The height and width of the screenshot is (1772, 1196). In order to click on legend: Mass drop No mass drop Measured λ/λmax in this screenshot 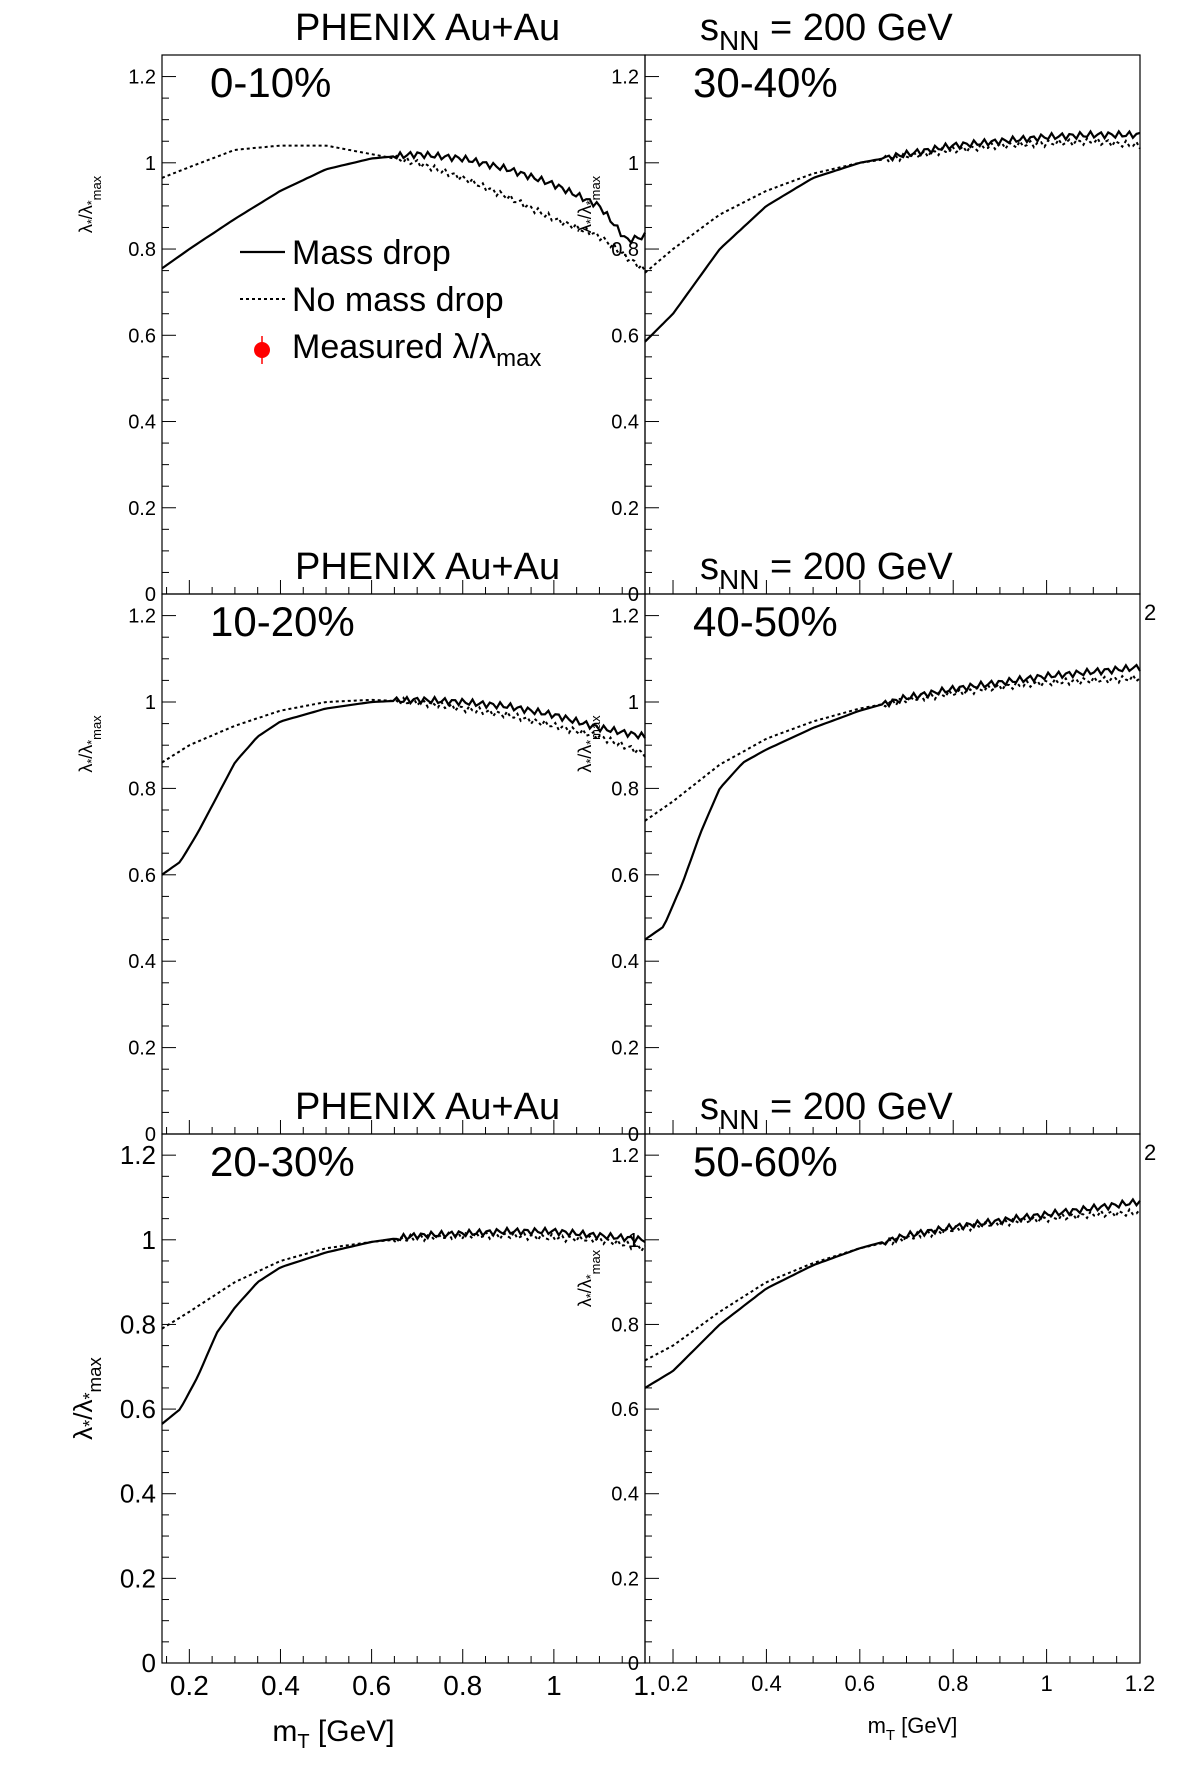, I will do `click(390, 303)`.